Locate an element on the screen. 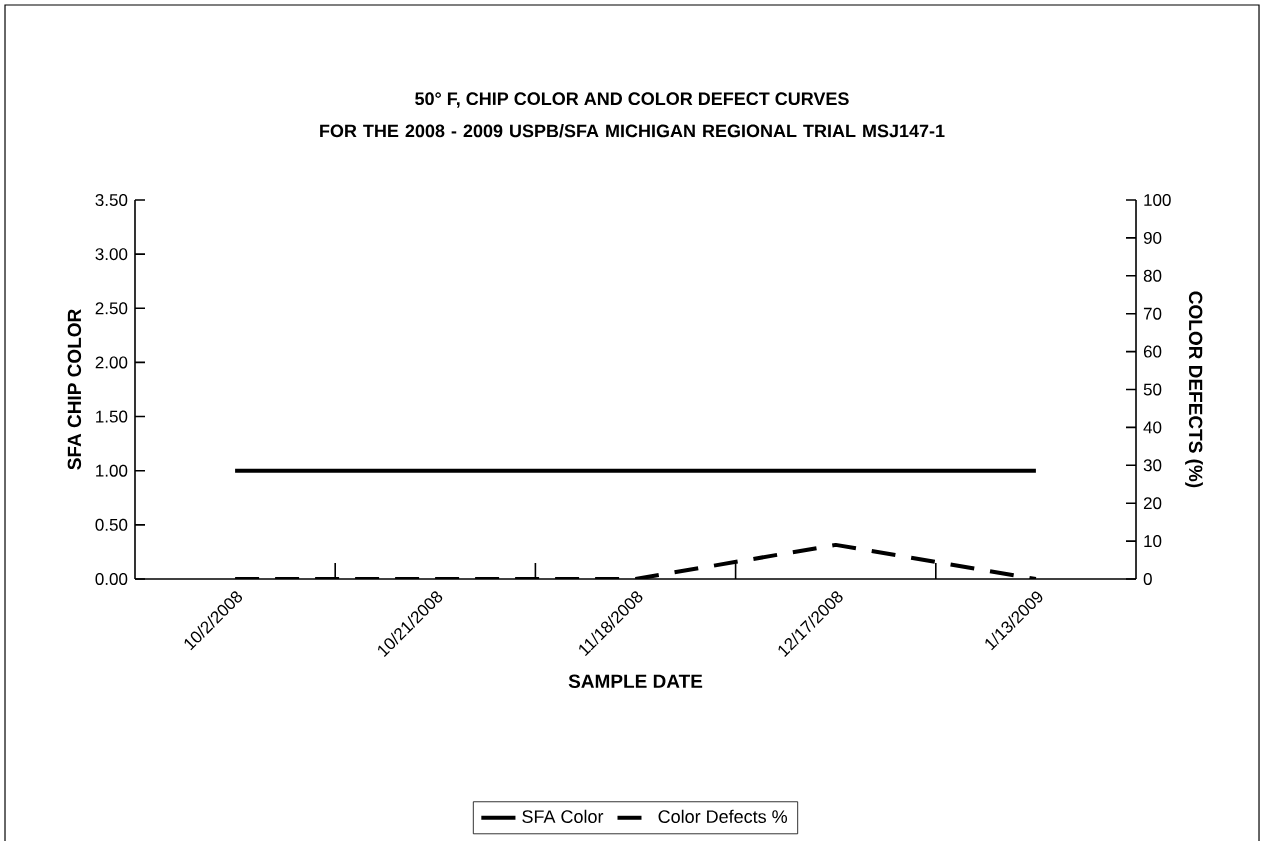 This screenshot has width=1264, height=841. y2-tick-label: 80 is located at coordinates (1152, 275).